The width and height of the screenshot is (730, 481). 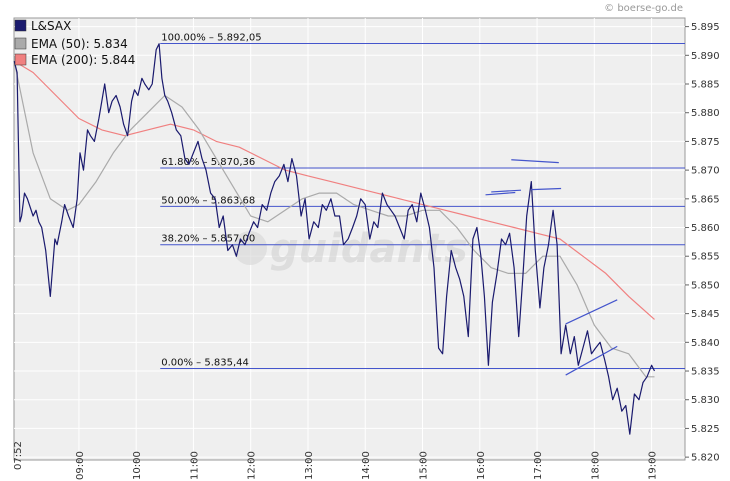 What do you see at coordinates (705, 199) in the screenshot?
I see `y-tick-label: 5.865` at bounding box center [705, 199].